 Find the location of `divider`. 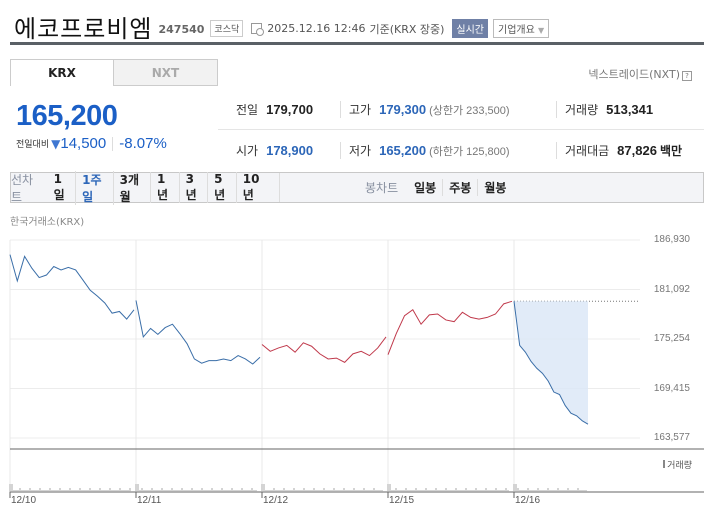

divider is located at coordinates (113, 143).